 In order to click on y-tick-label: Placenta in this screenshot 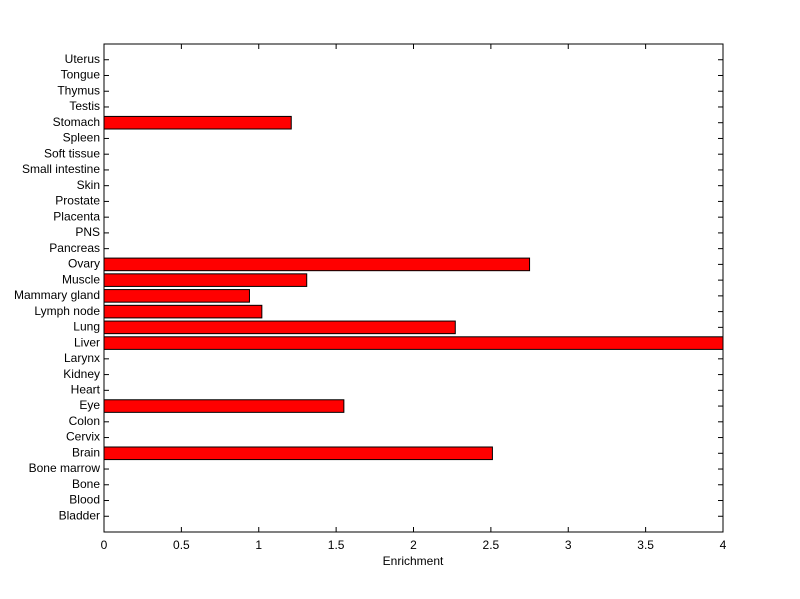, I will do `click(76, 216)`.